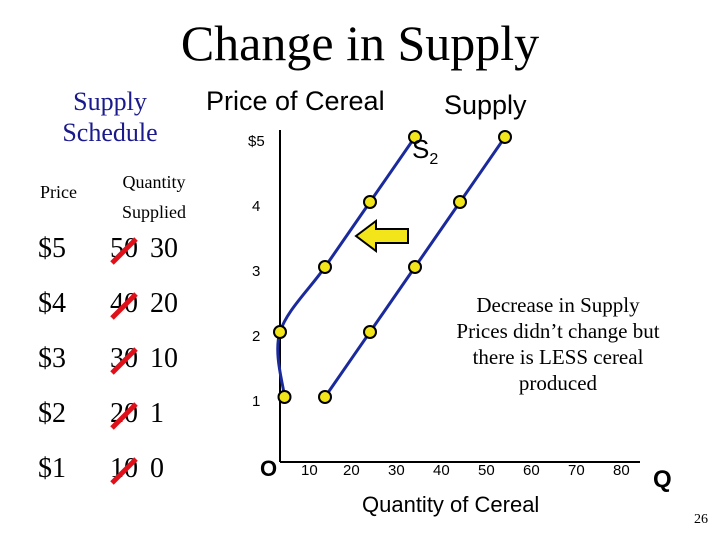 The width and height of the screenshot is (720, 540). Describe the element at coordinates (531, 470) in the screenshot. I see `x-tick-label: 60` at that location.